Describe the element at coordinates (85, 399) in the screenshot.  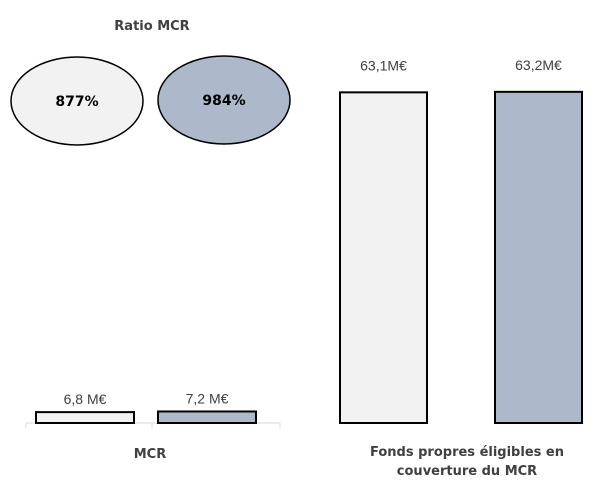
I see `mcr-data-label: 6,8 M€` at that location.